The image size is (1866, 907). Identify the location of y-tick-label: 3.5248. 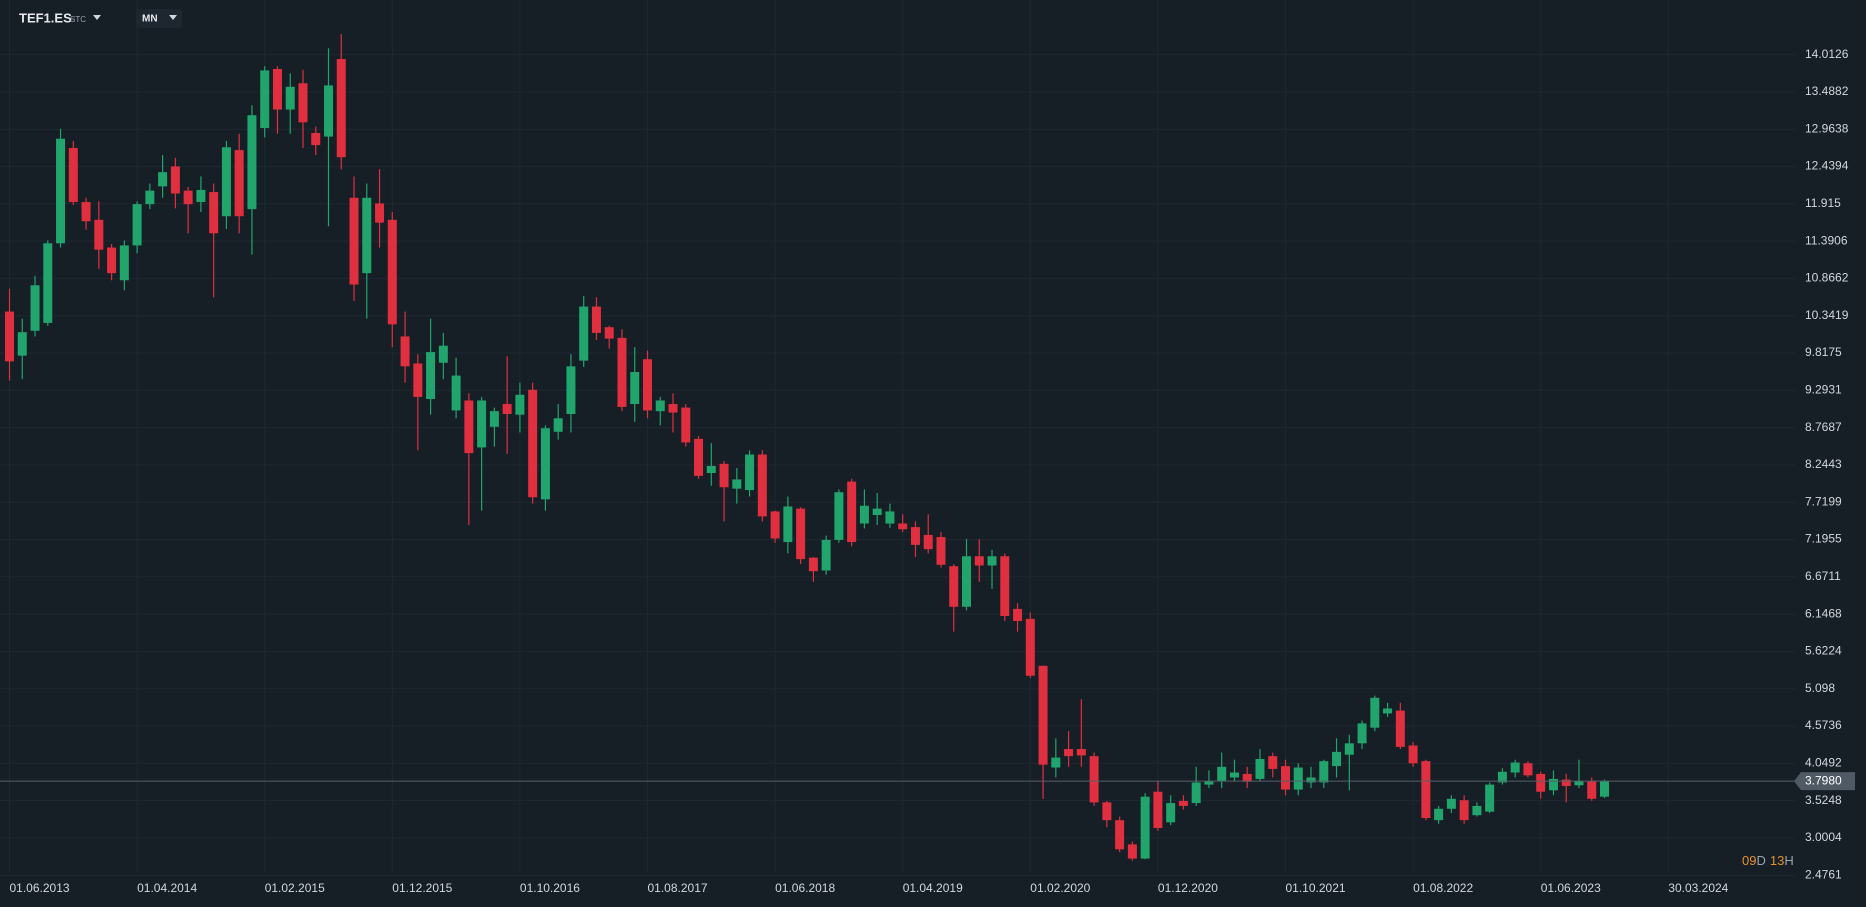
(1823, 800).